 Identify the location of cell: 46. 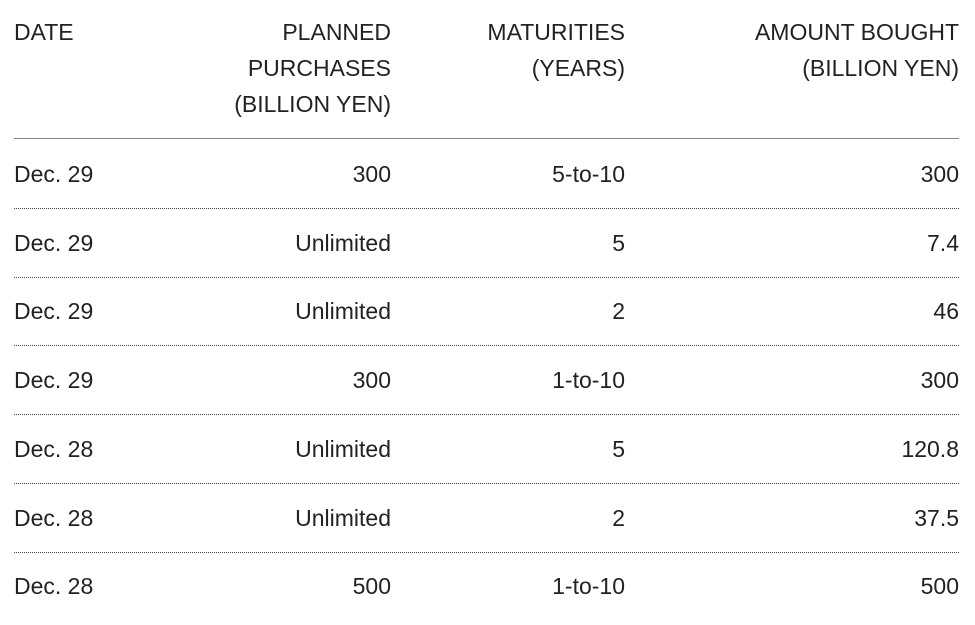
(946, 311).